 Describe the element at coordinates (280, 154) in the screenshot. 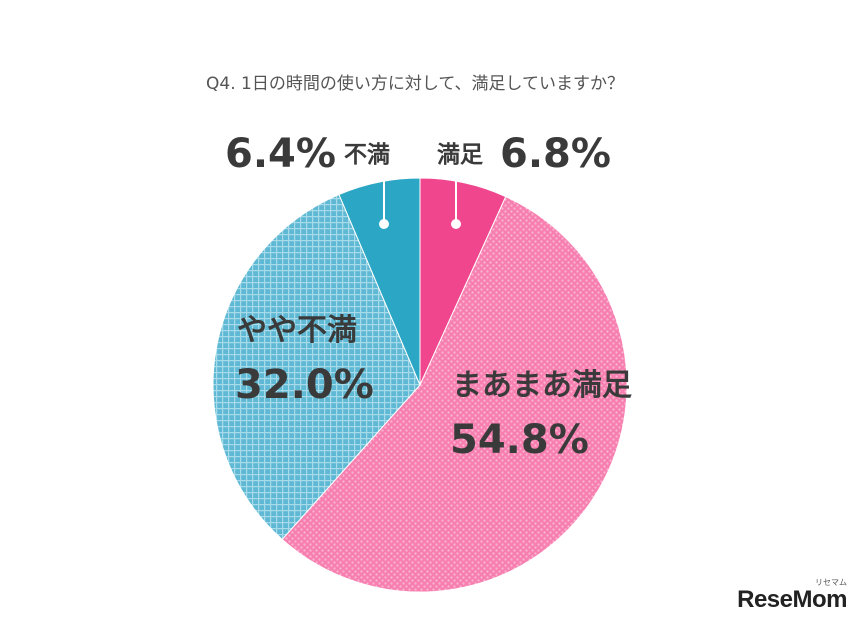

I see `slice-value-fuman: 6.4%` at that location.